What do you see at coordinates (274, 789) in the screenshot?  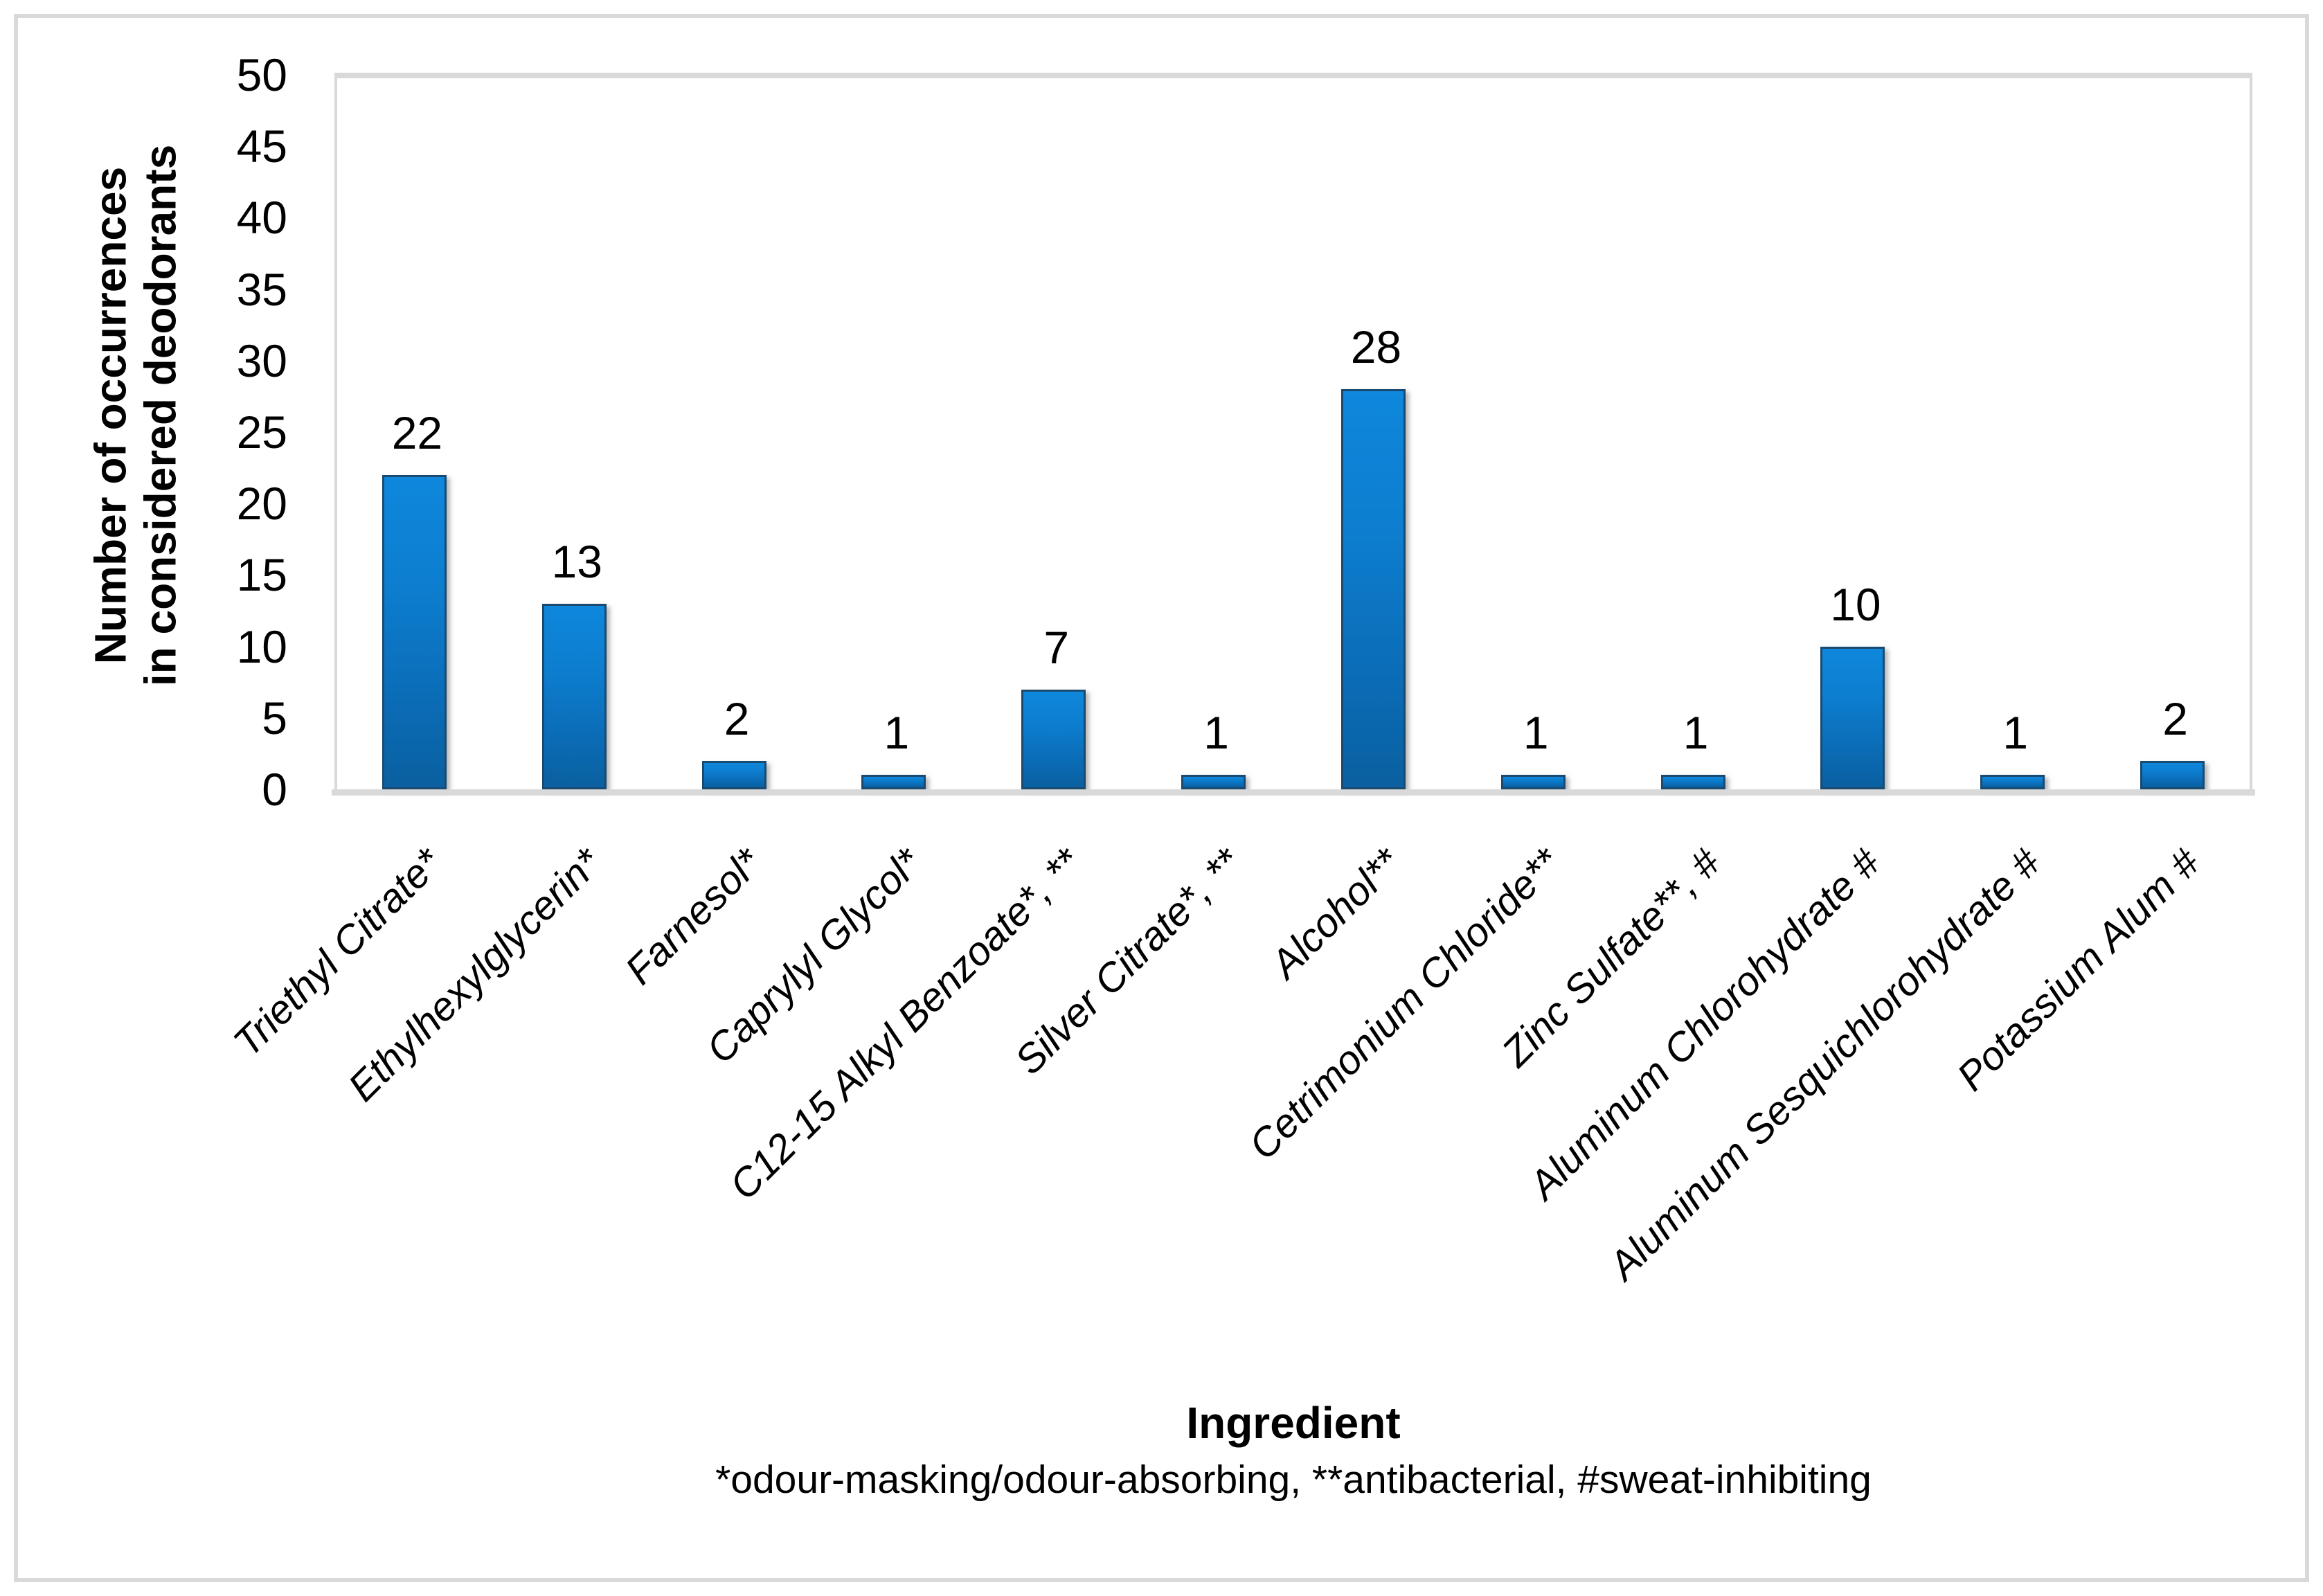 I see `y-tick-label: 0` at bounding box center [274, 789].